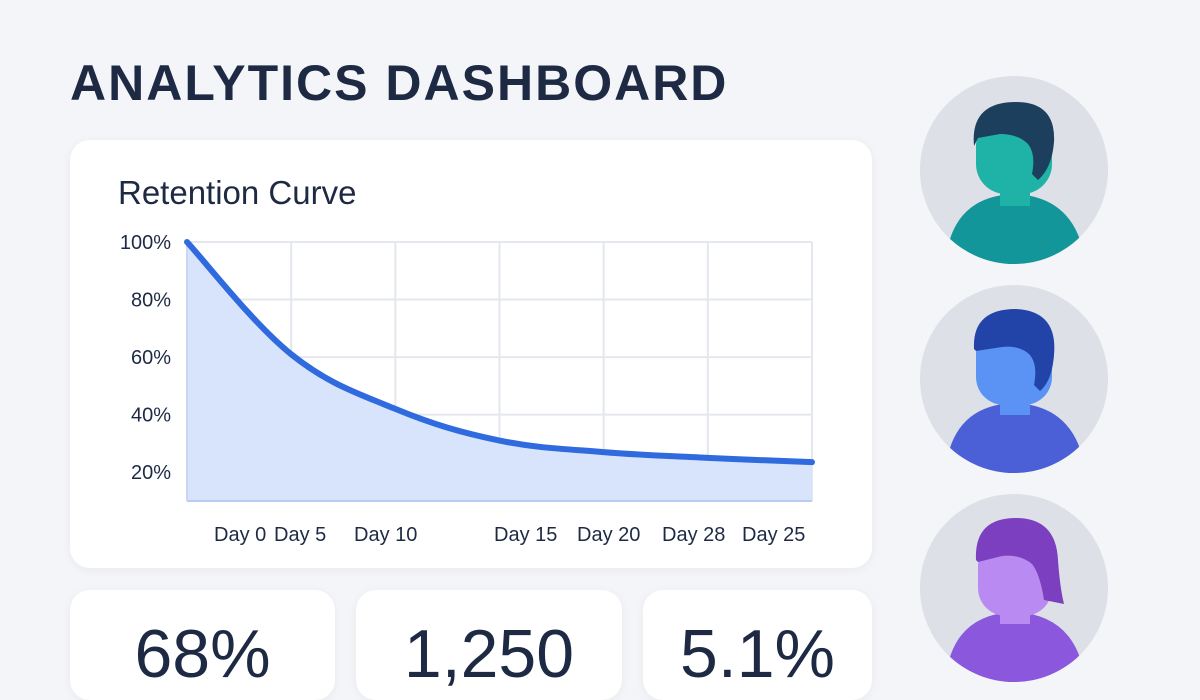 The width and height of the screenshot is (1200, 700). Describe the element at coordinates (151, 358) in the screenshot. I see `y-tick-label: 60%` at that location.